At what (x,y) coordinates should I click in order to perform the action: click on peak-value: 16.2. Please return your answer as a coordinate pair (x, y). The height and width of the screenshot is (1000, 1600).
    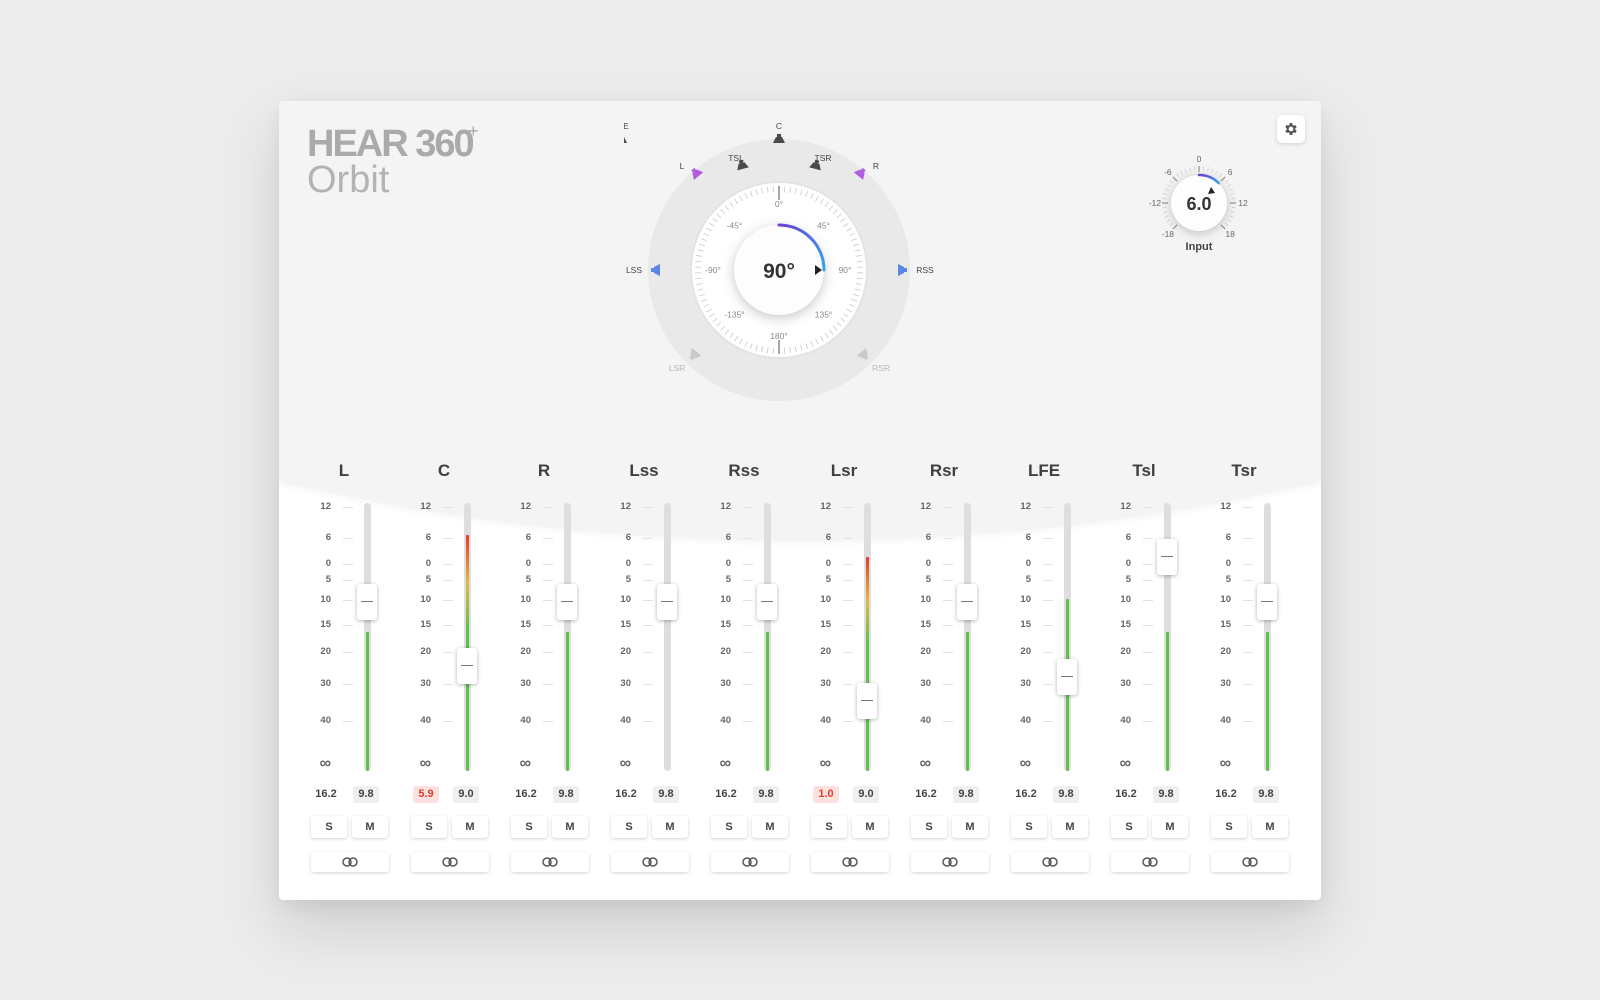
    Looking at the image, I should click on (1126, 794).